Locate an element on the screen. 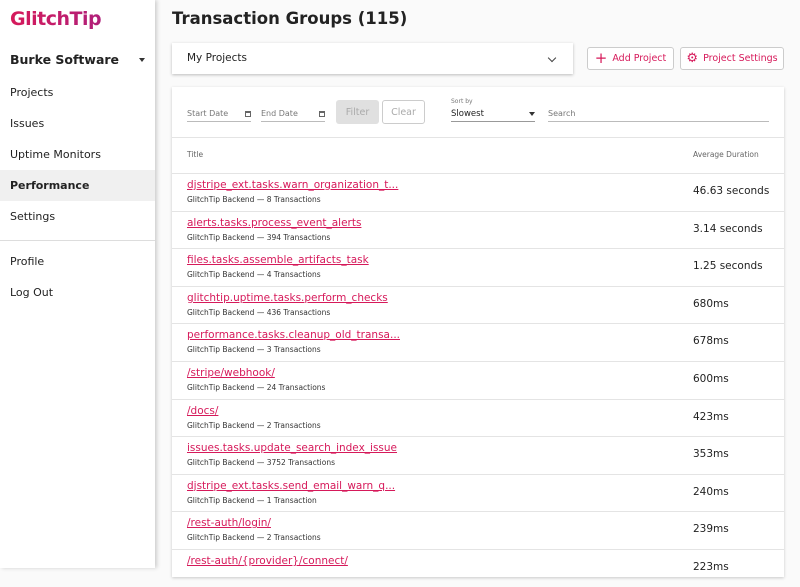 This screenshot has height=587, width=800. transaction-subtitle: GlitchTip Backend — 3 Transactions is located at coordinates (254, 350).